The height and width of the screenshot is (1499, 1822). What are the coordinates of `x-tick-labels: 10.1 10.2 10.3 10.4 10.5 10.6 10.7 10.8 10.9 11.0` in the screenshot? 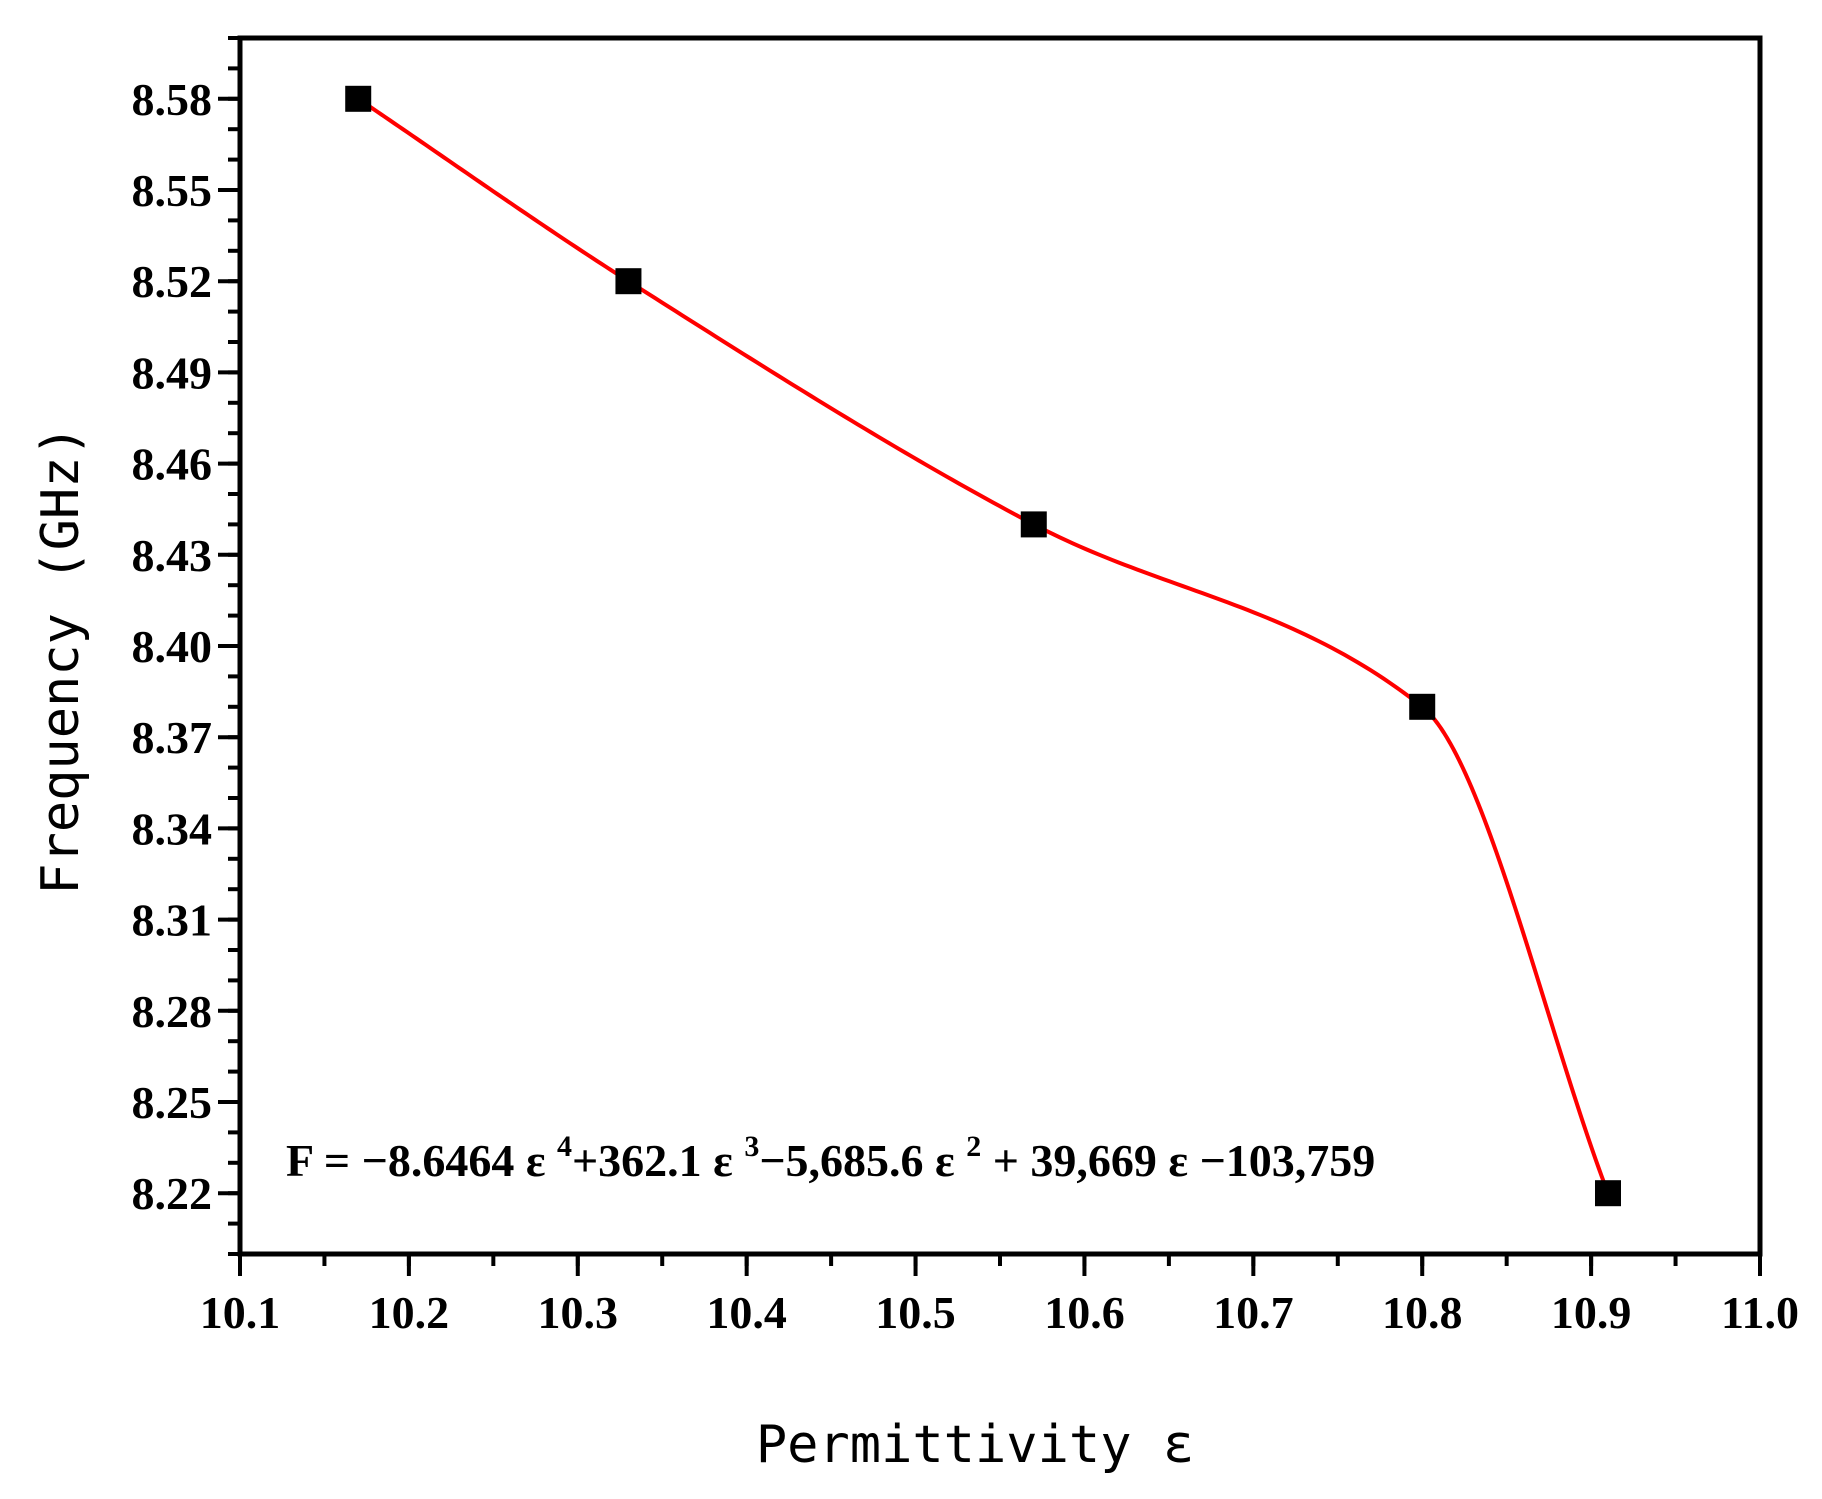 It's located at (999, 1312).